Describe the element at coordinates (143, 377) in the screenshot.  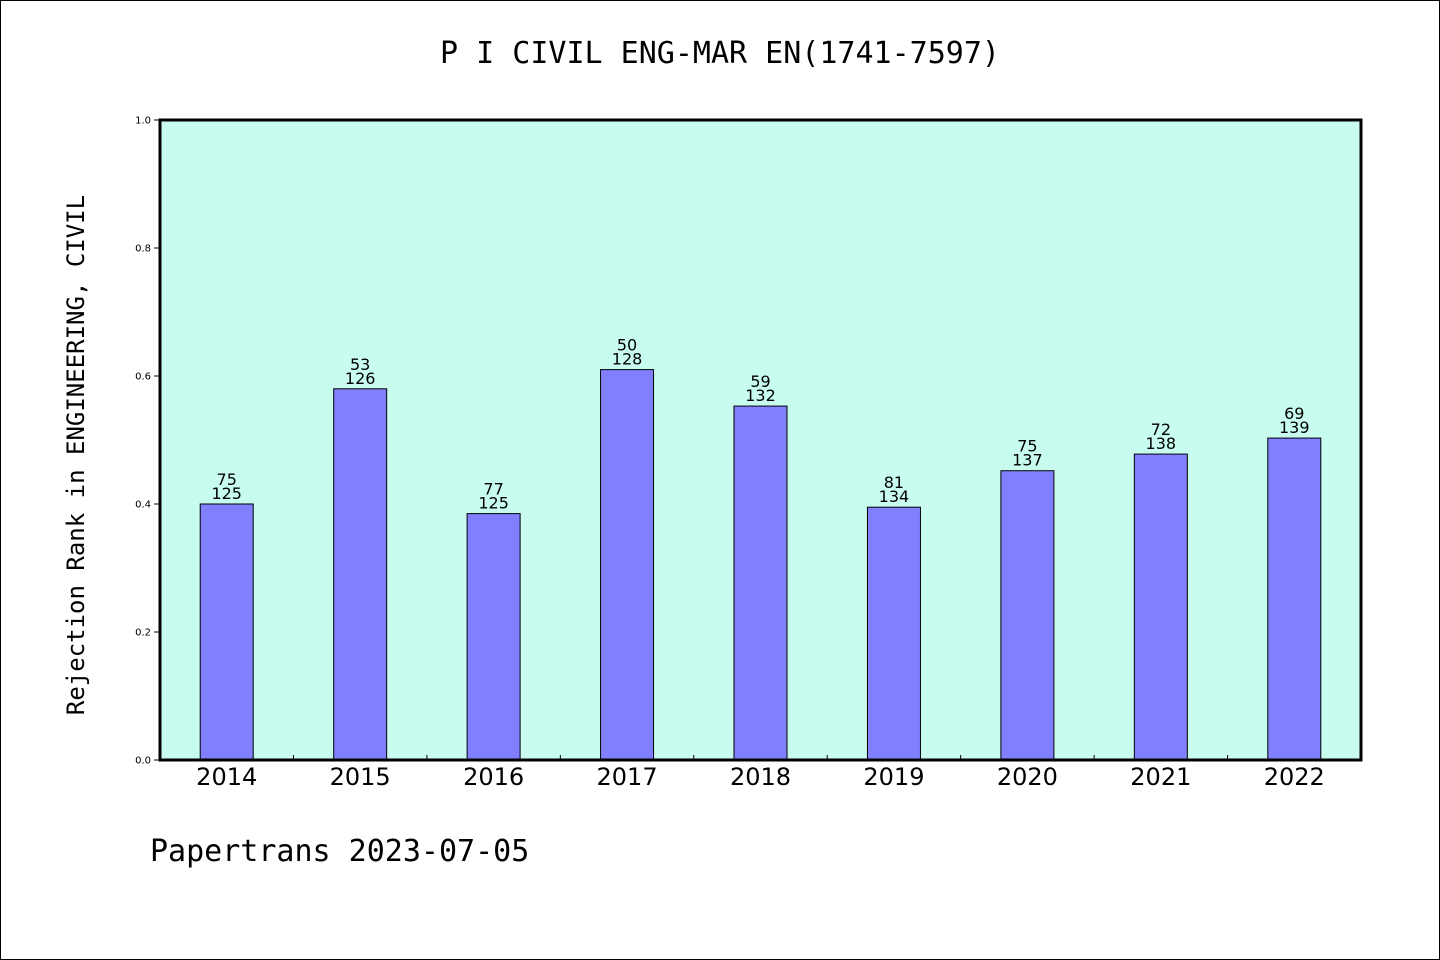
I see `y-tick-label: 0.6` at that location.